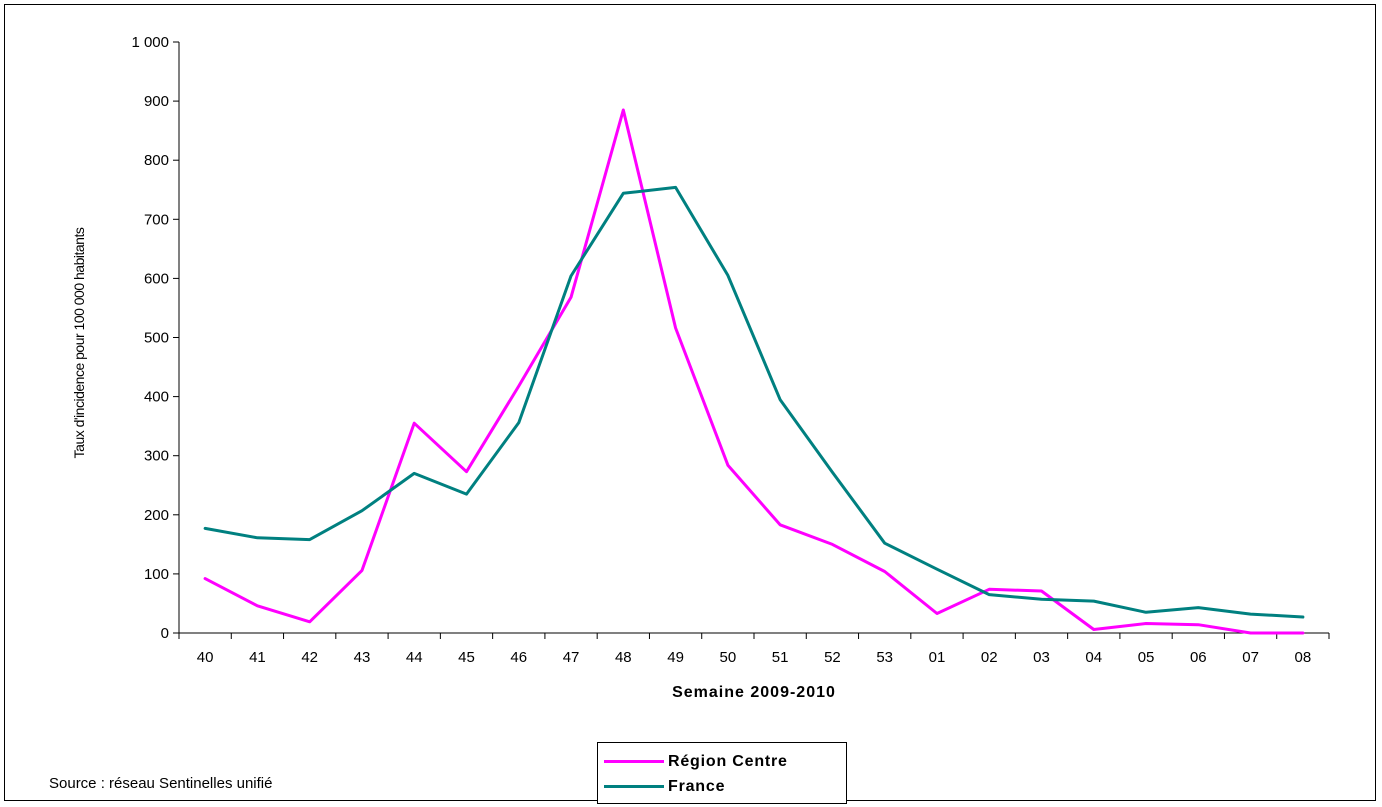 Image resolution: width=1382 pixels, height=807 pixels. Describe the element at coordinates (156, 515) in the screenshot. I see `y-tick-label: 200` at that location.